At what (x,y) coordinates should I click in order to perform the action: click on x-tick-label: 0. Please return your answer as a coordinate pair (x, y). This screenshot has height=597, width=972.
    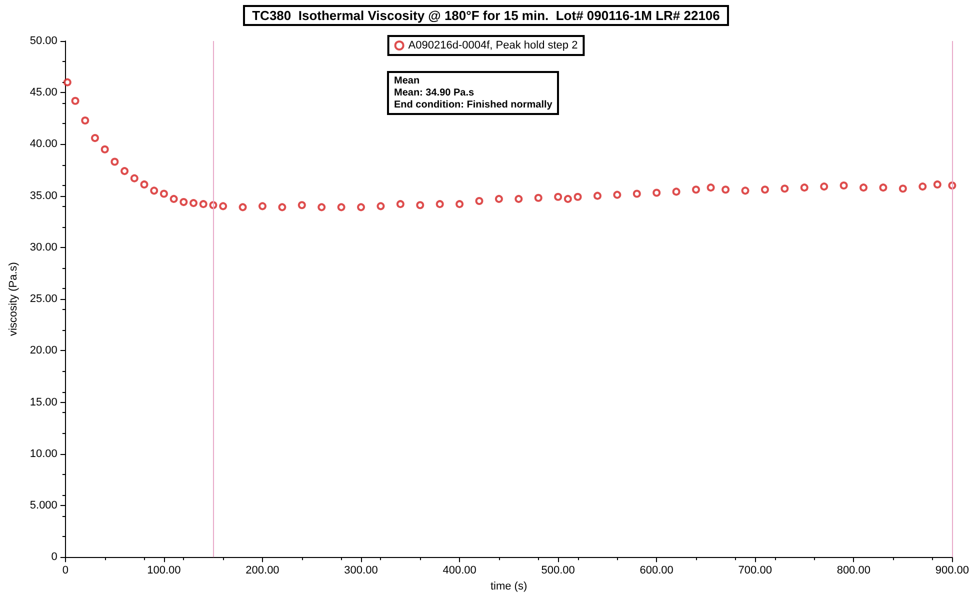
    Looking at the image, I should click on (65, 570).